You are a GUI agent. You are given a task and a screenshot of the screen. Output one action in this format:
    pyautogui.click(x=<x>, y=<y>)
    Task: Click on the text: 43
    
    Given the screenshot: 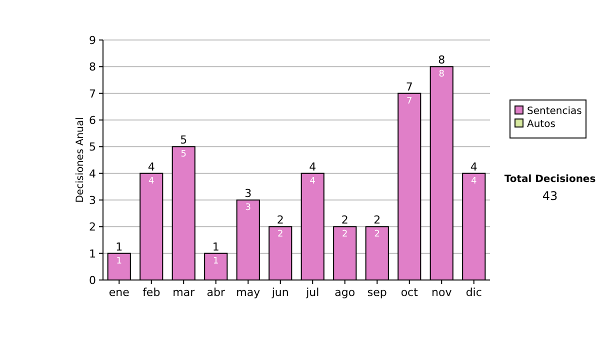 What is the action you would take?
    pyautogui.click(x=550, y=196)
    